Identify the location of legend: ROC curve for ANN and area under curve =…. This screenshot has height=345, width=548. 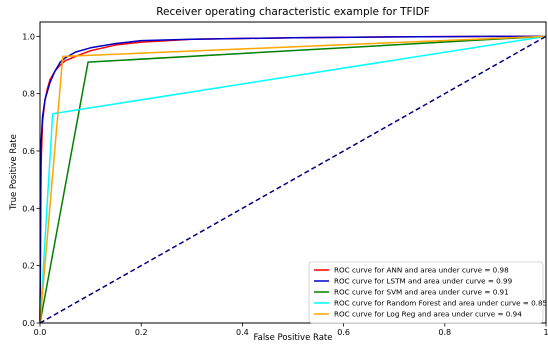
(427, 292).